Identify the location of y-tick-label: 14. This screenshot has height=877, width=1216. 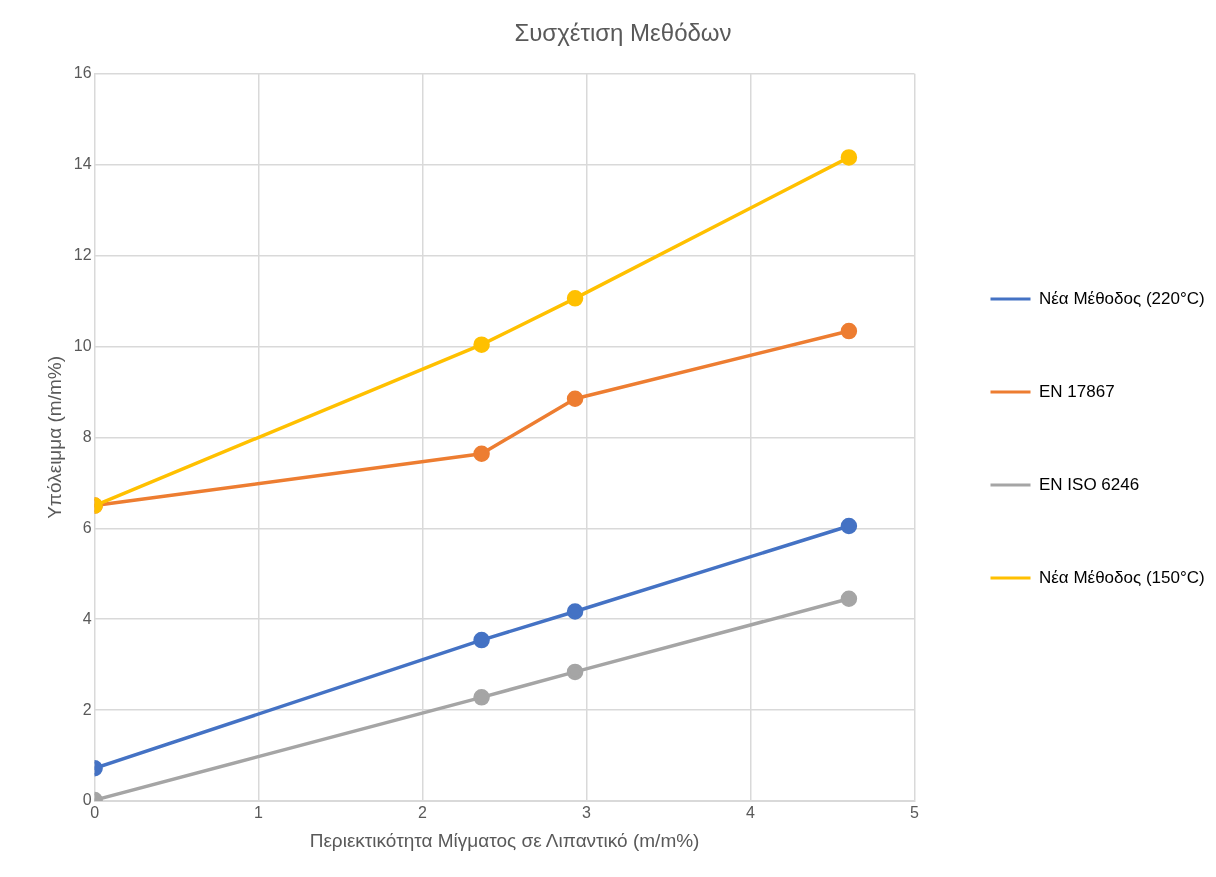
(82, 164).